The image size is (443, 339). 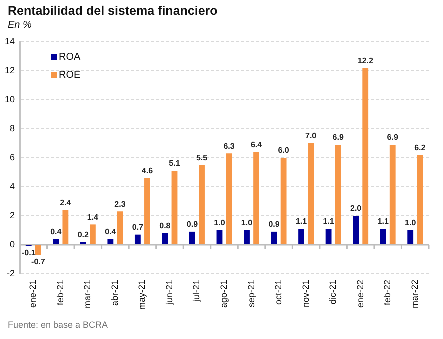 I want to click on y-tick-label: 14, so click(x=10, y=41).